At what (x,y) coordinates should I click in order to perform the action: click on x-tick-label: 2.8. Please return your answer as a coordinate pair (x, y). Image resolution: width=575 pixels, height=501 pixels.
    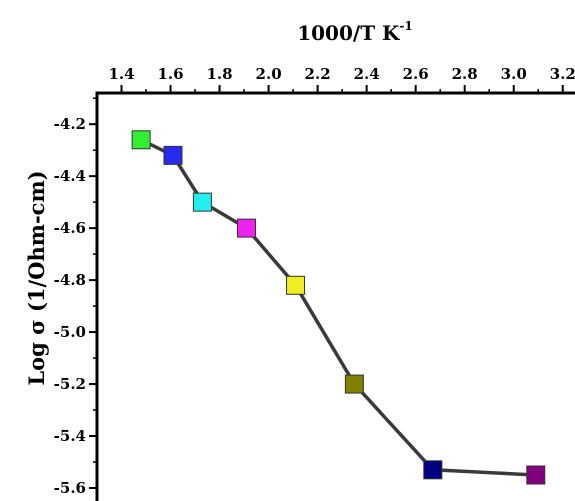
    Looking at the image, I should click on (465, 74).